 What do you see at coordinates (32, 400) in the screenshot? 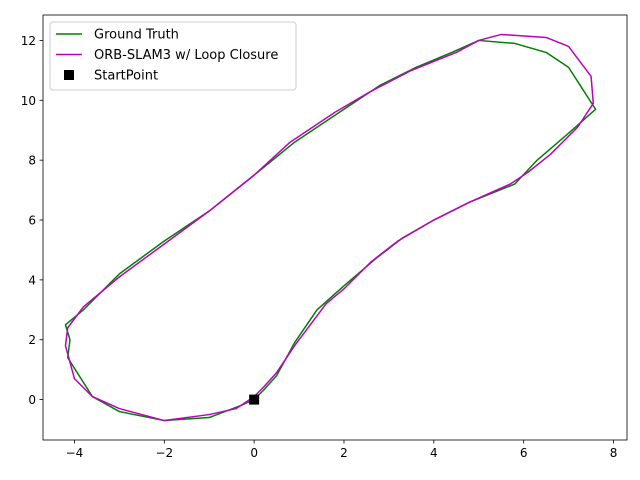
I see `y-tick-label: 0` at bounding box center [32, 400].